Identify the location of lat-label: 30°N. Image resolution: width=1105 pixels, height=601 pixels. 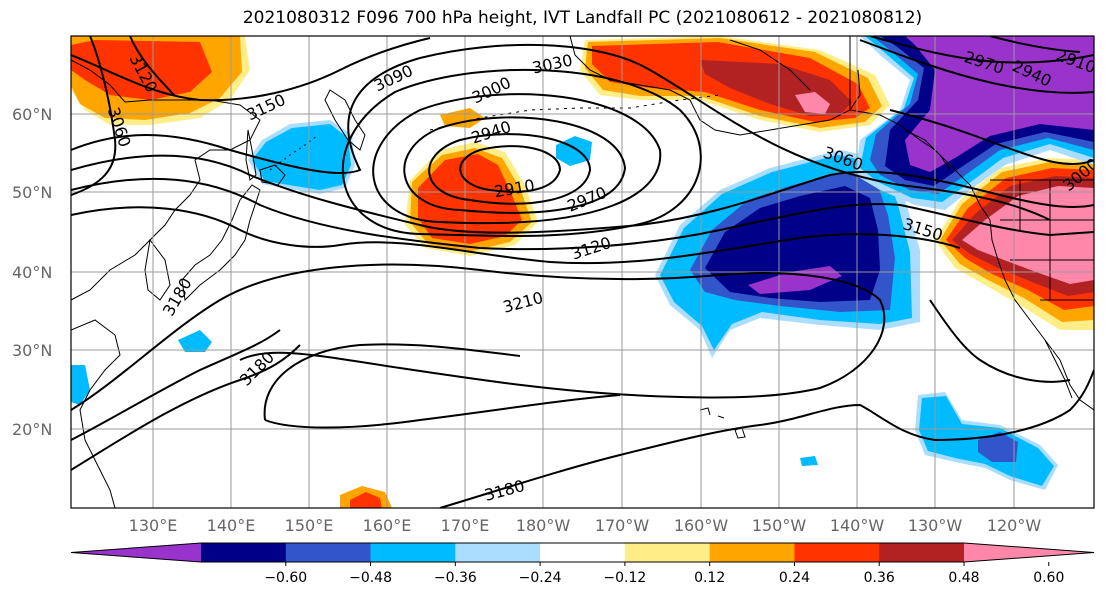
(32, 350).